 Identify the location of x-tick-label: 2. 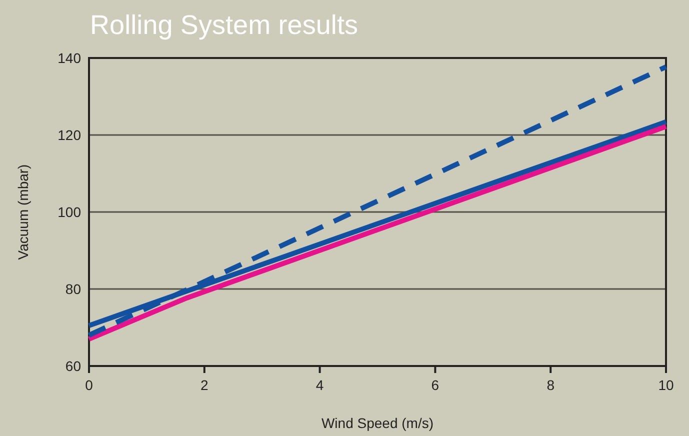
(204, 385).